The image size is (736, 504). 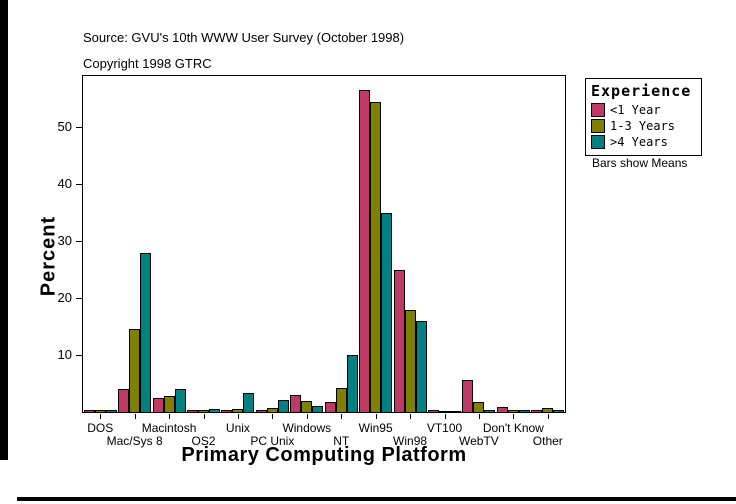 What do you see at coordinates (64, 127) in the screenshot?
I see `y-tick-label: 50` at bounding box center [64, 127].